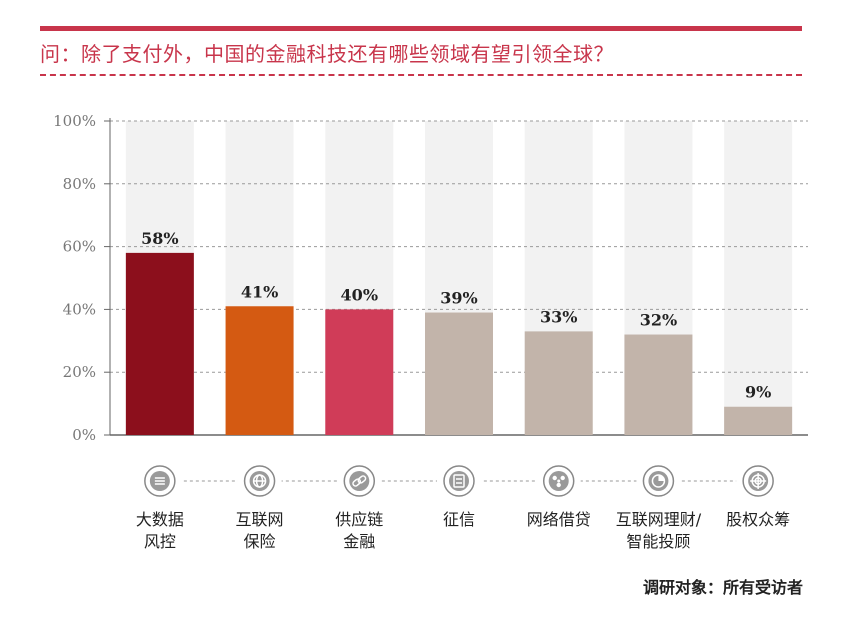  I want to click on data-risk-icon, so click(159, 481).